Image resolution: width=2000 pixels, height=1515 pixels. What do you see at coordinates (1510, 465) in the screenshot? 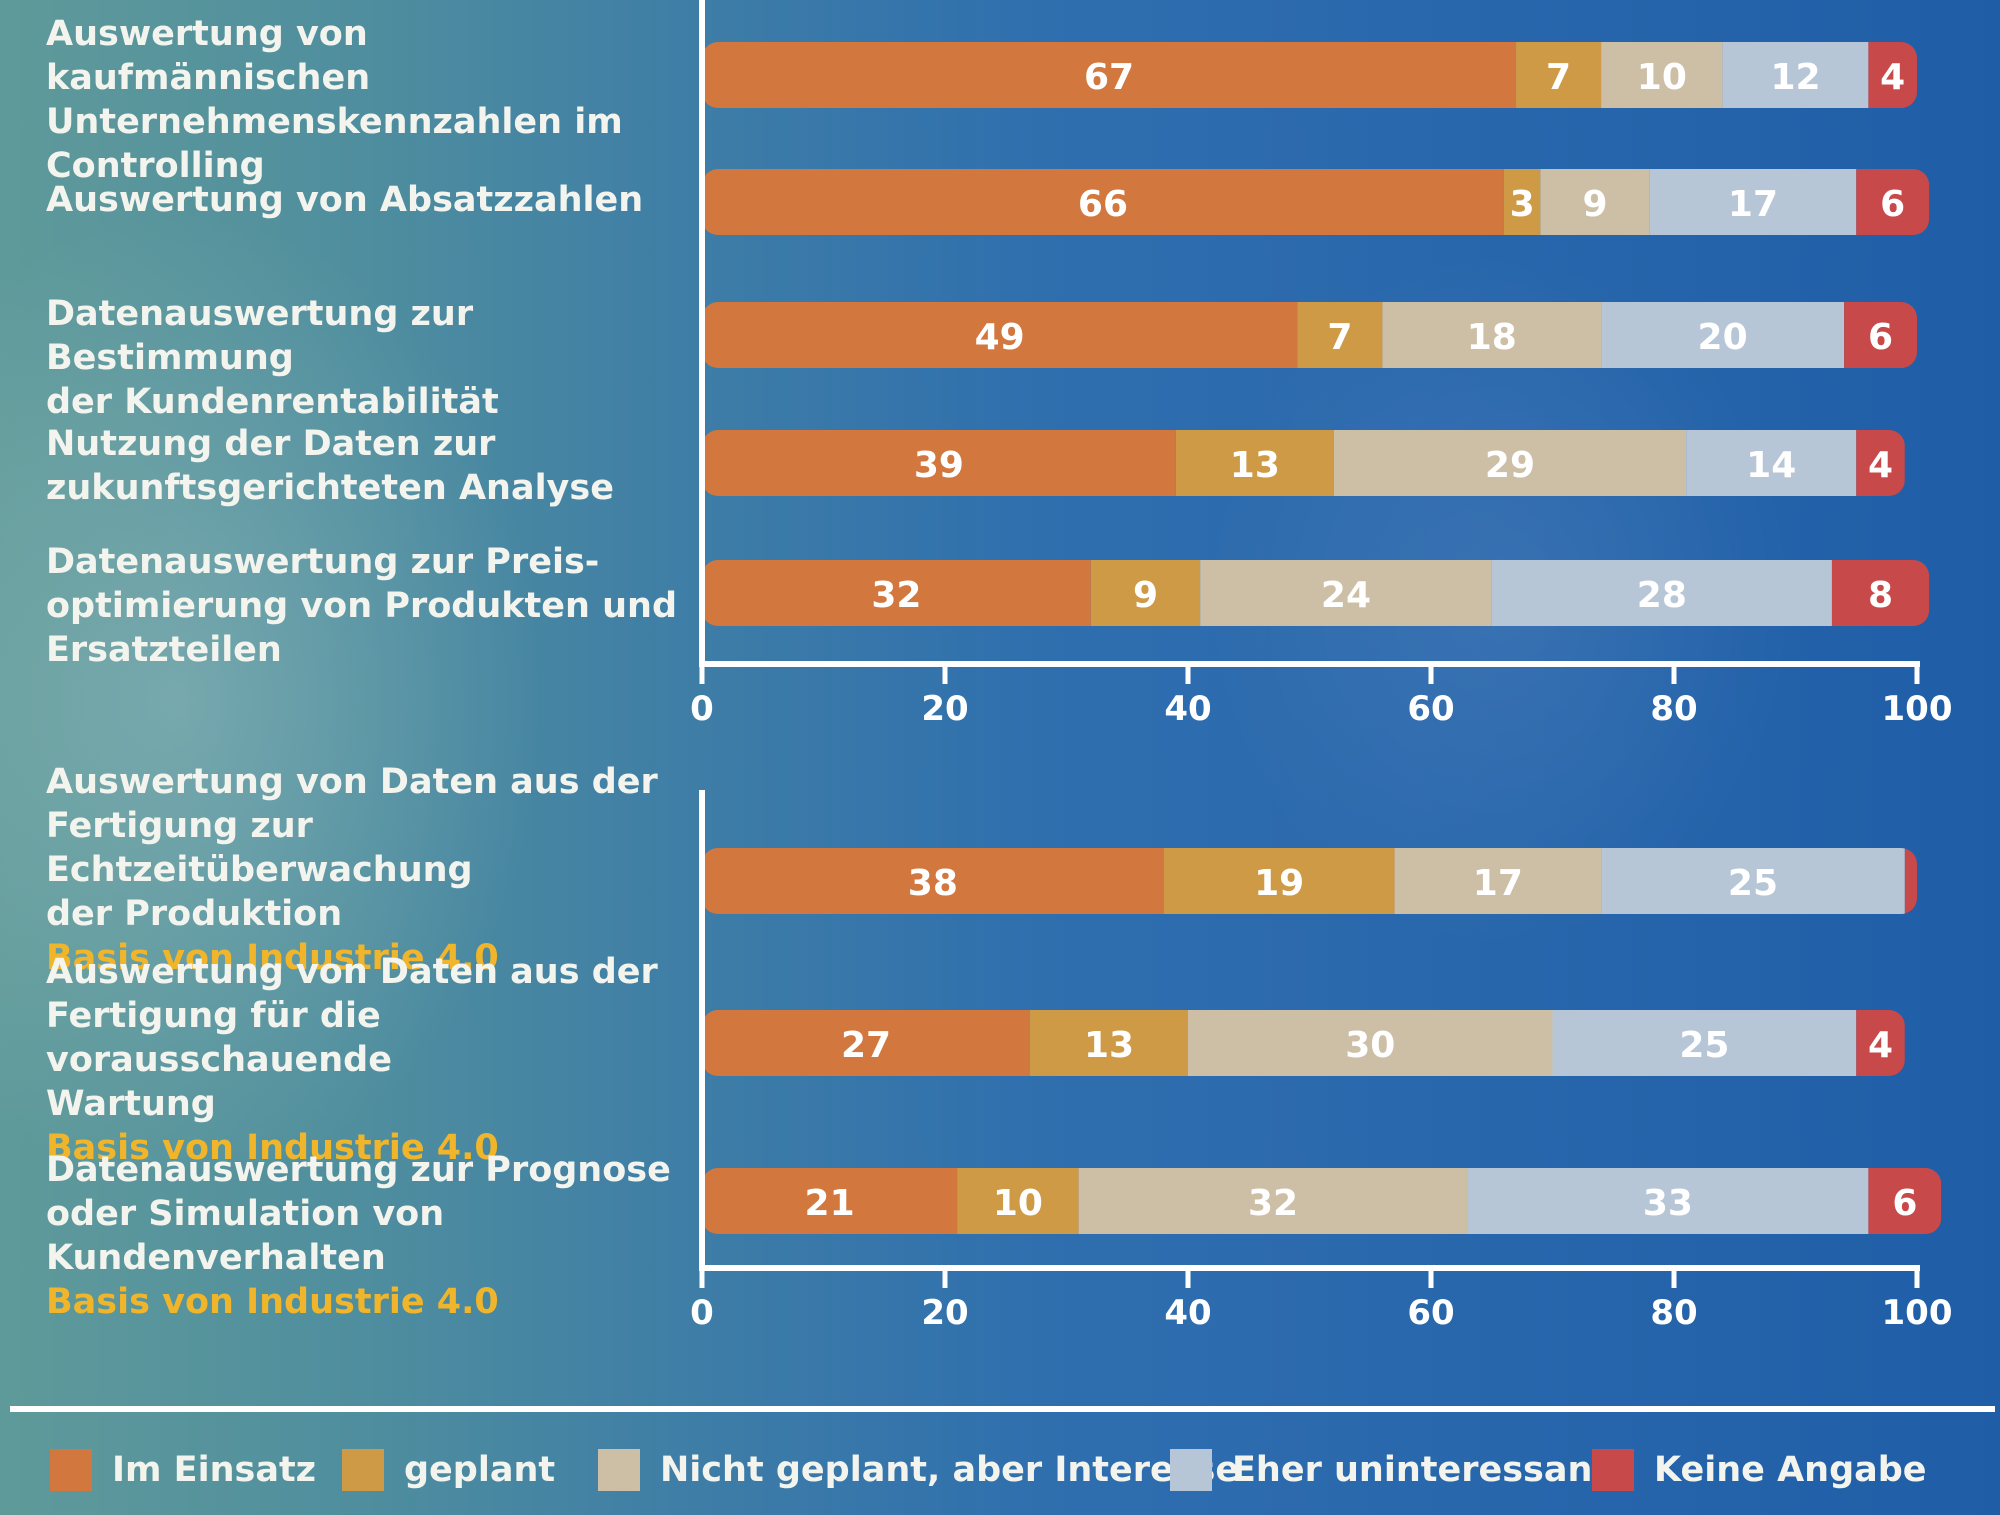
I see `bar-value-label: 29` at bounding box center [1510, 465].